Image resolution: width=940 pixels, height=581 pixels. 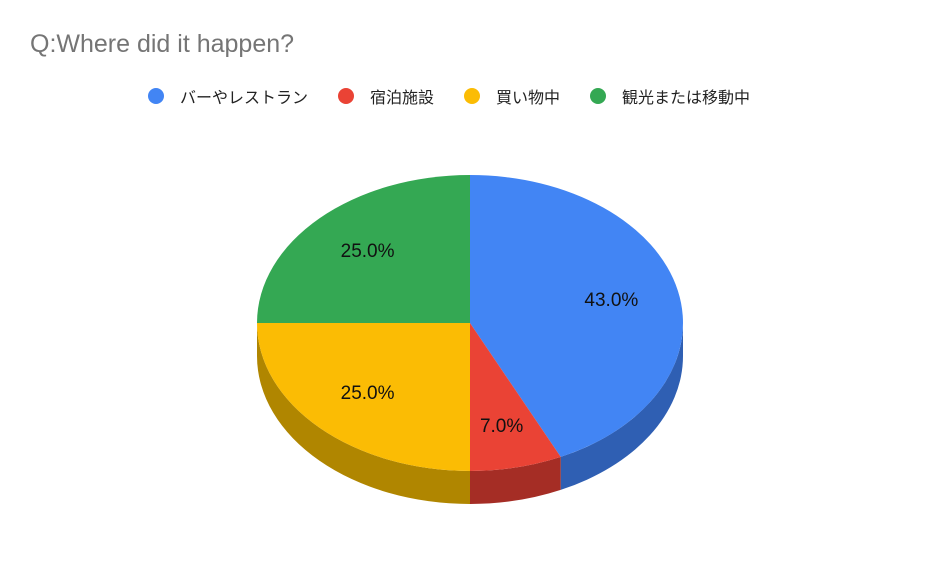 What do you see at coordinates (501, 426) in the screenshot?
I see `data-label: 7.0%` at bounding box center [501, 426].